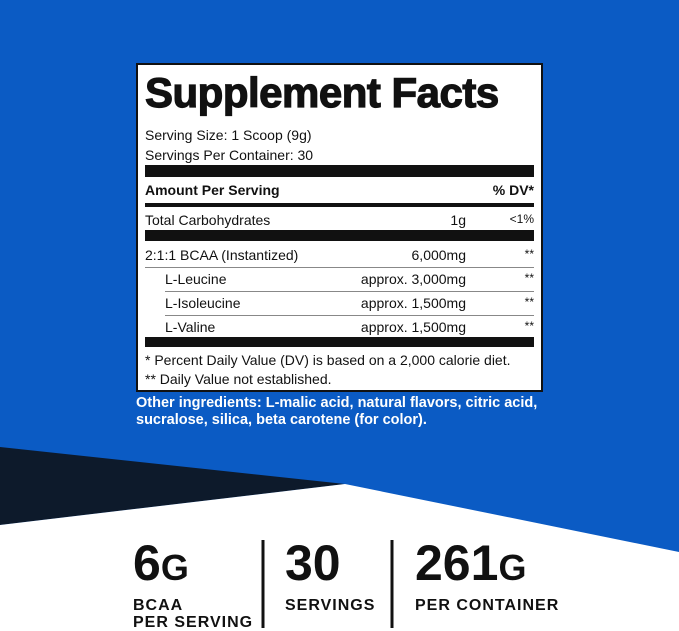  Describe the element at coordinates (229, 155) in the screenshot. I see `servings-per-container: Servings Per Container: 30` at that location.